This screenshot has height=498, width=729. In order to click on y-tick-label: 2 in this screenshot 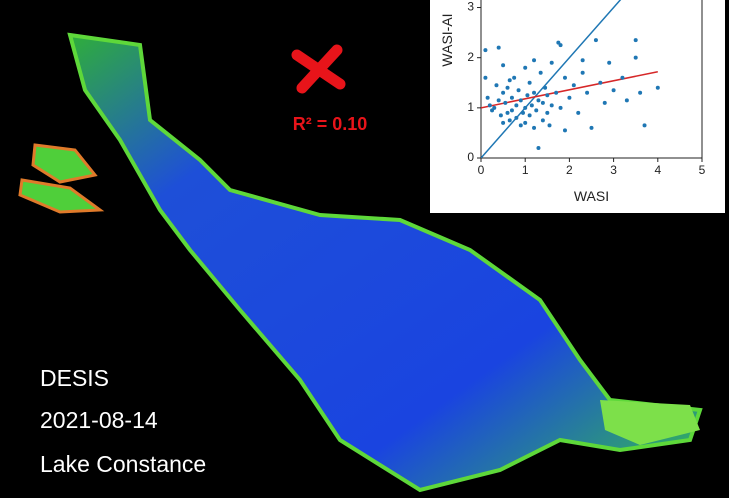, I will do `click(470, 57)`.